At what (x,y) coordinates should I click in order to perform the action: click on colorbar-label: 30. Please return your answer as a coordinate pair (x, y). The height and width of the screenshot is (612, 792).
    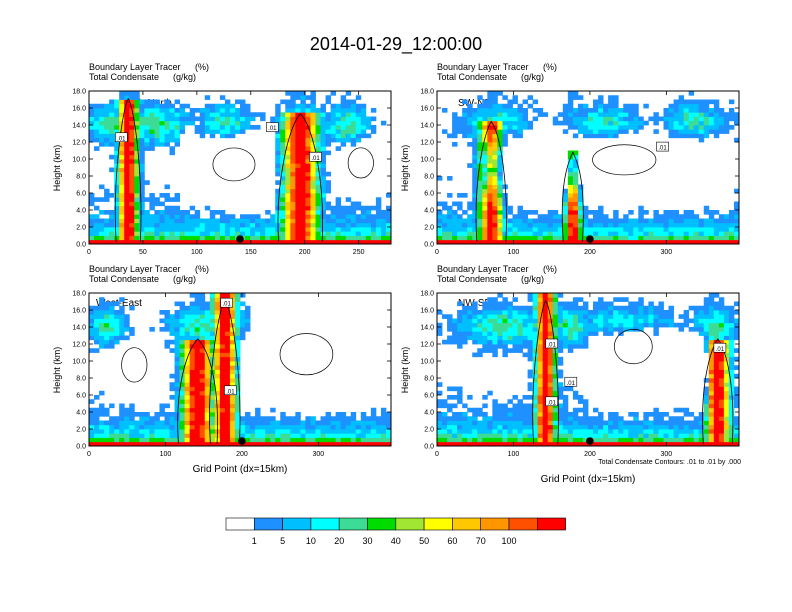
    Looking at the image, I should click on (367, 541).